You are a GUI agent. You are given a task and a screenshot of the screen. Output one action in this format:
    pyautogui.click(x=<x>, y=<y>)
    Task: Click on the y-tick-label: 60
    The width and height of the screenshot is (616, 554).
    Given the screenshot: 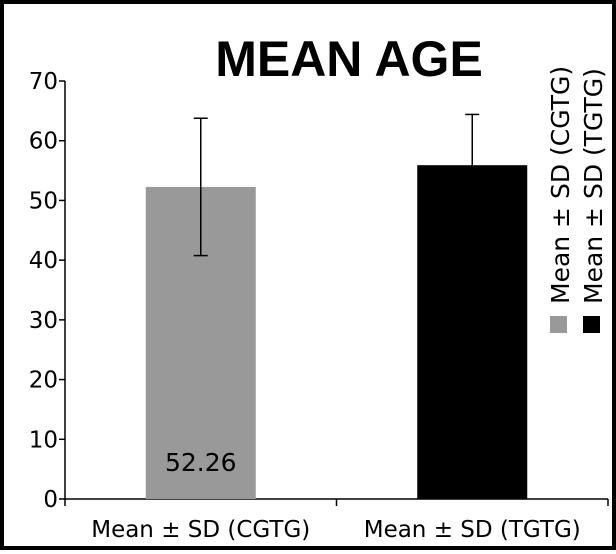 What is the action you would take?
    pyautogui.click(x=43, y=142)
    